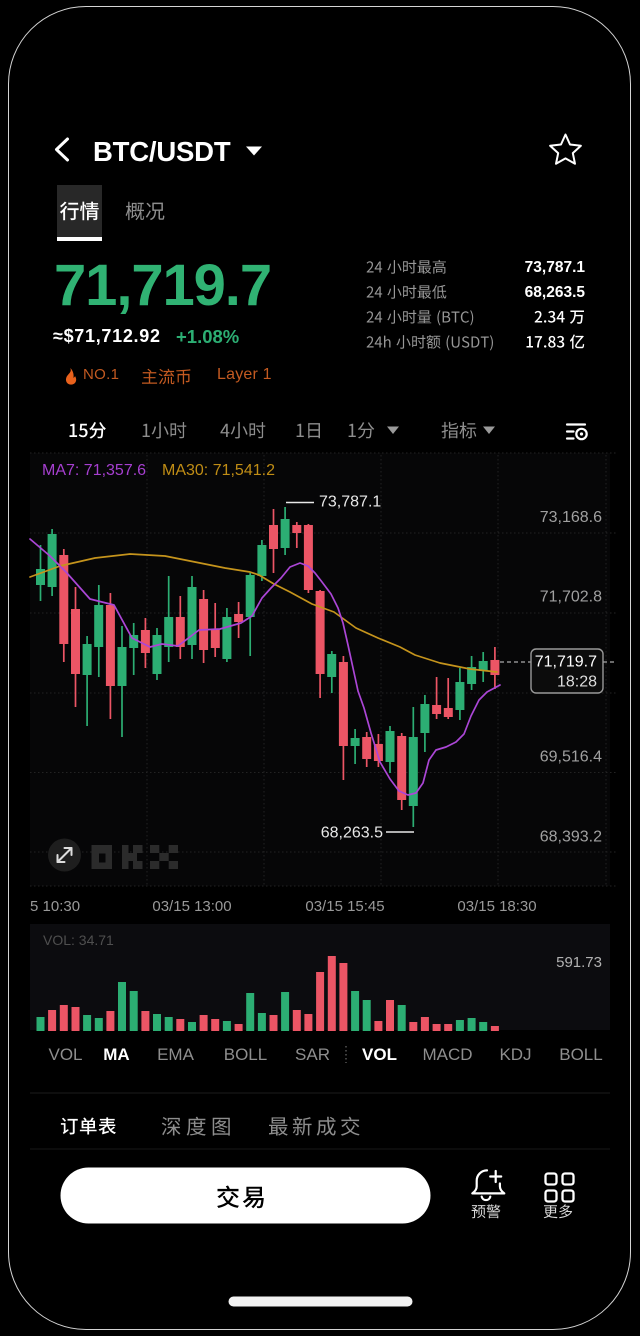 This screenshot has width=640, height=1336. What do you see at coordinates (496, 906) in the screenshot?
I see `svg-text: 03/15 18:30` at bounding box center [496, 906].